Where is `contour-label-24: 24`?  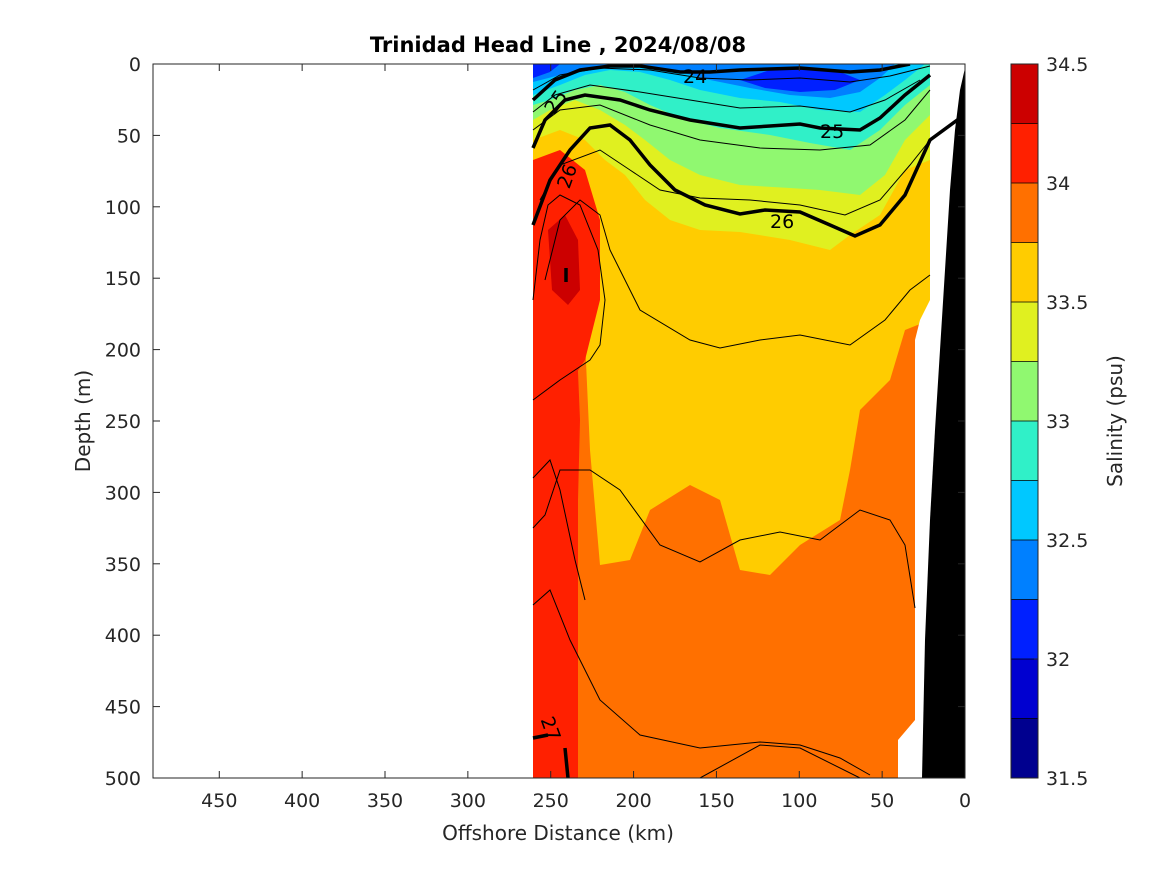 contour-label-24: 24 is located at coordinates (695, 77).